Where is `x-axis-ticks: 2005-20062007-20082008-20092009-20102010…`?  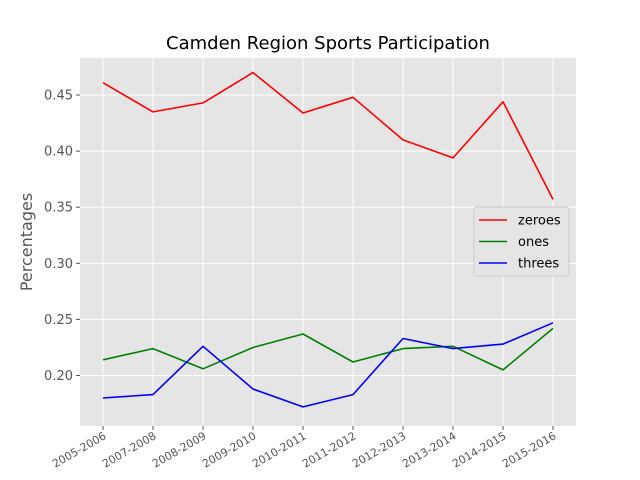 x-axis-ticks: 2005-20062007-20082008-20092009-20102010… is located at coordinates (304, 448).